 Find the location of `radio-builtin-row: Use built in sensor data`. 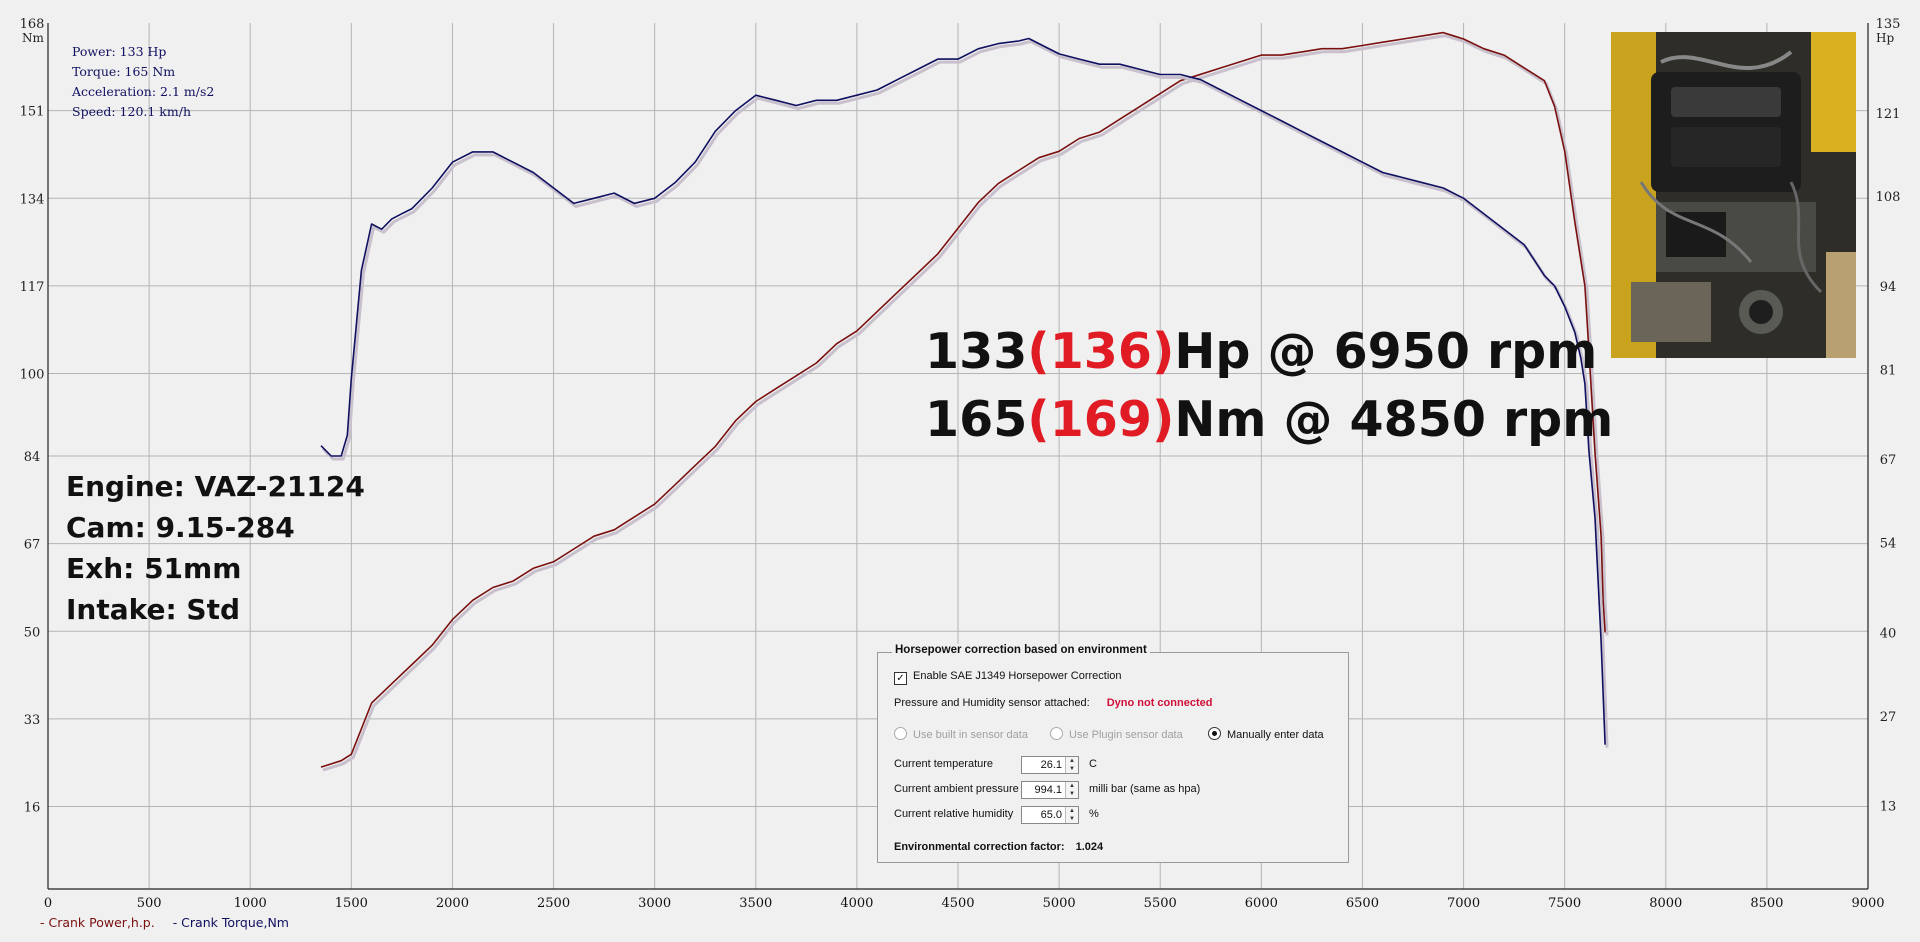

radio-builtin-row: Use built in sensor data is located at coordinates (961, 734).